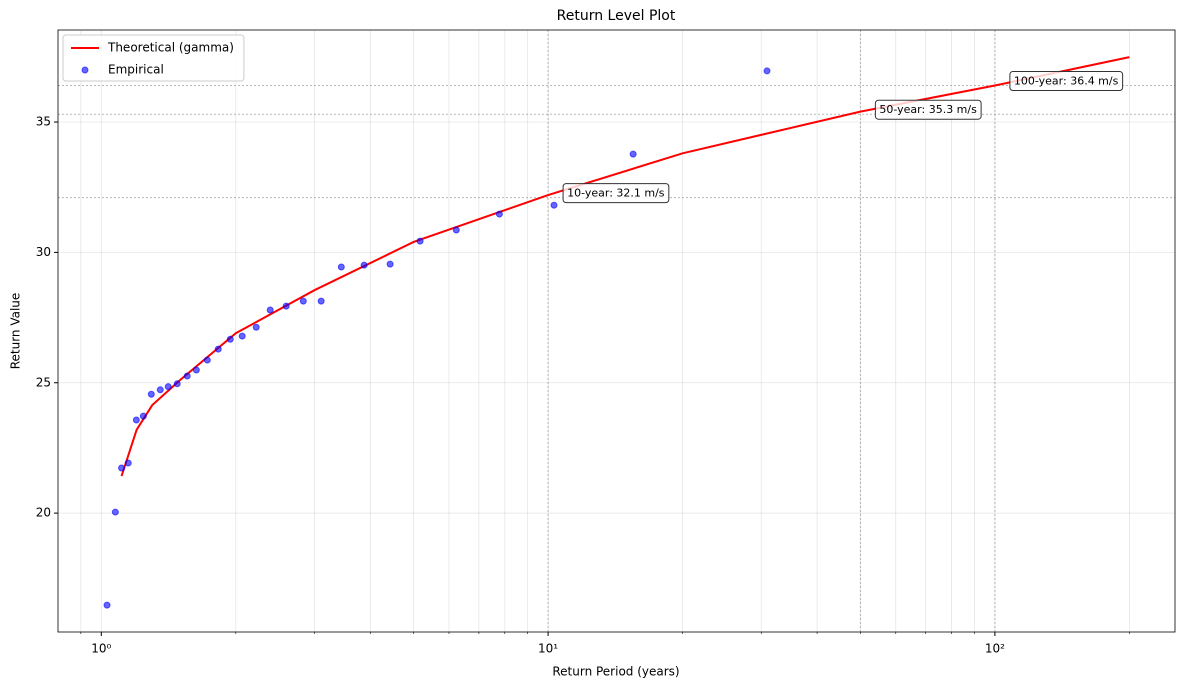 This screenshot has height=690, width=1189. What do you see at coordinates (136, 70) in the screenshot?
I see `legend-label: Empirical` at bounding box center [136, 70].